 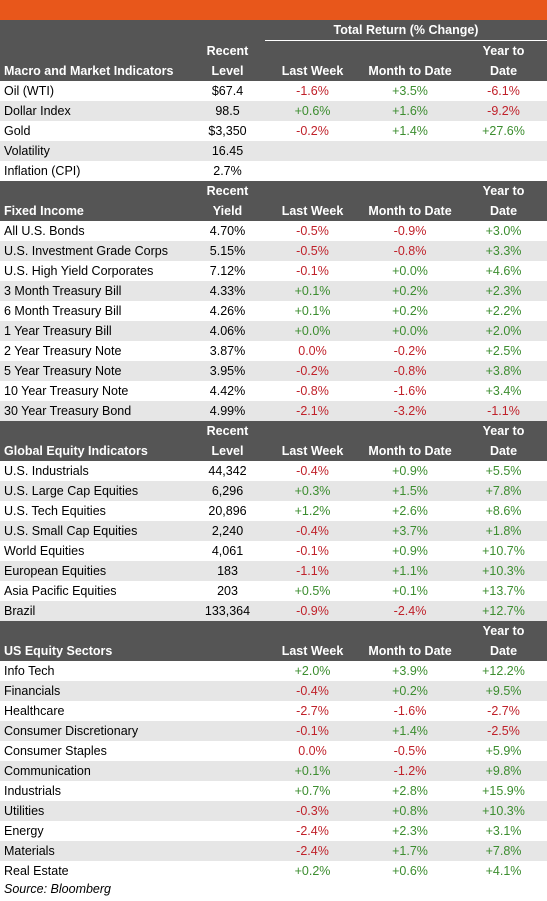 I want to click on indicator-name: Consumer Staples, so click(x=55, y=751).